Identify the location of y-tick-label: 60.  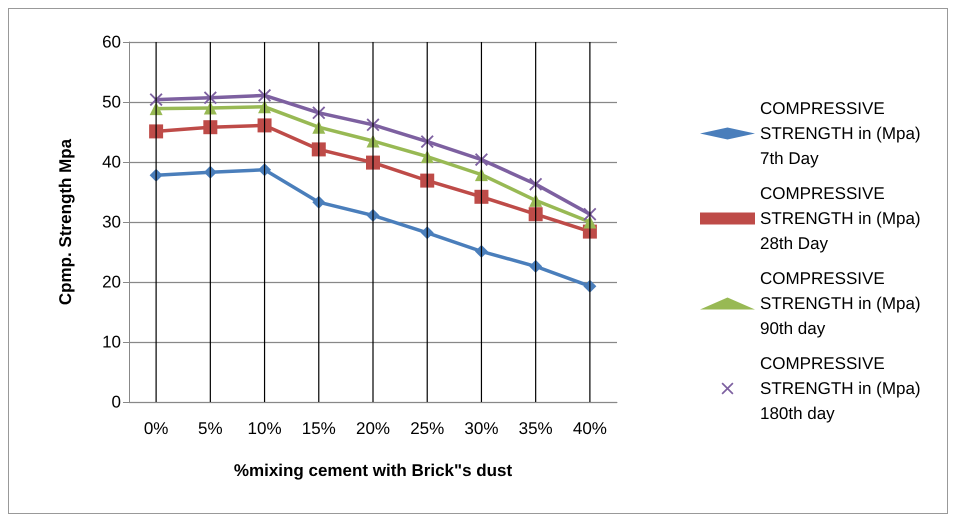
(111, 42).